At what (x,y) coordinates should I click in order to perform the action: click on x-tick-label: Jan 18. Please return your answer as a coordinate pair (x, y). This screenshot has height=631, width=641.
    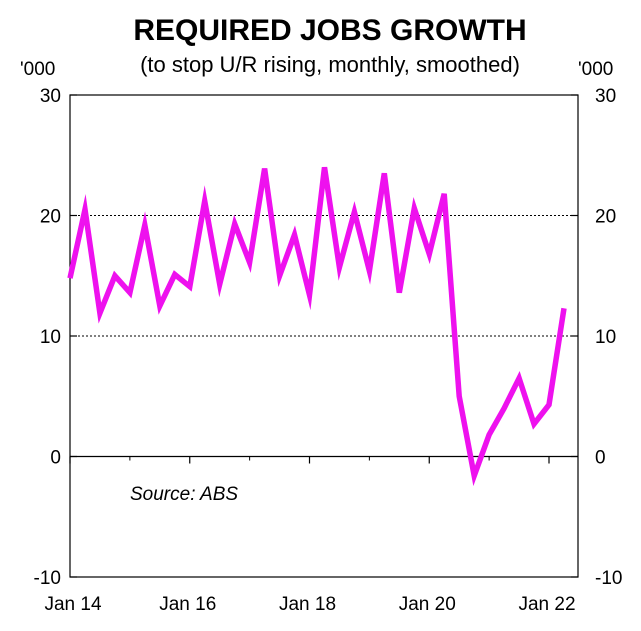
    Looking at the image, I should click on (307, 604).